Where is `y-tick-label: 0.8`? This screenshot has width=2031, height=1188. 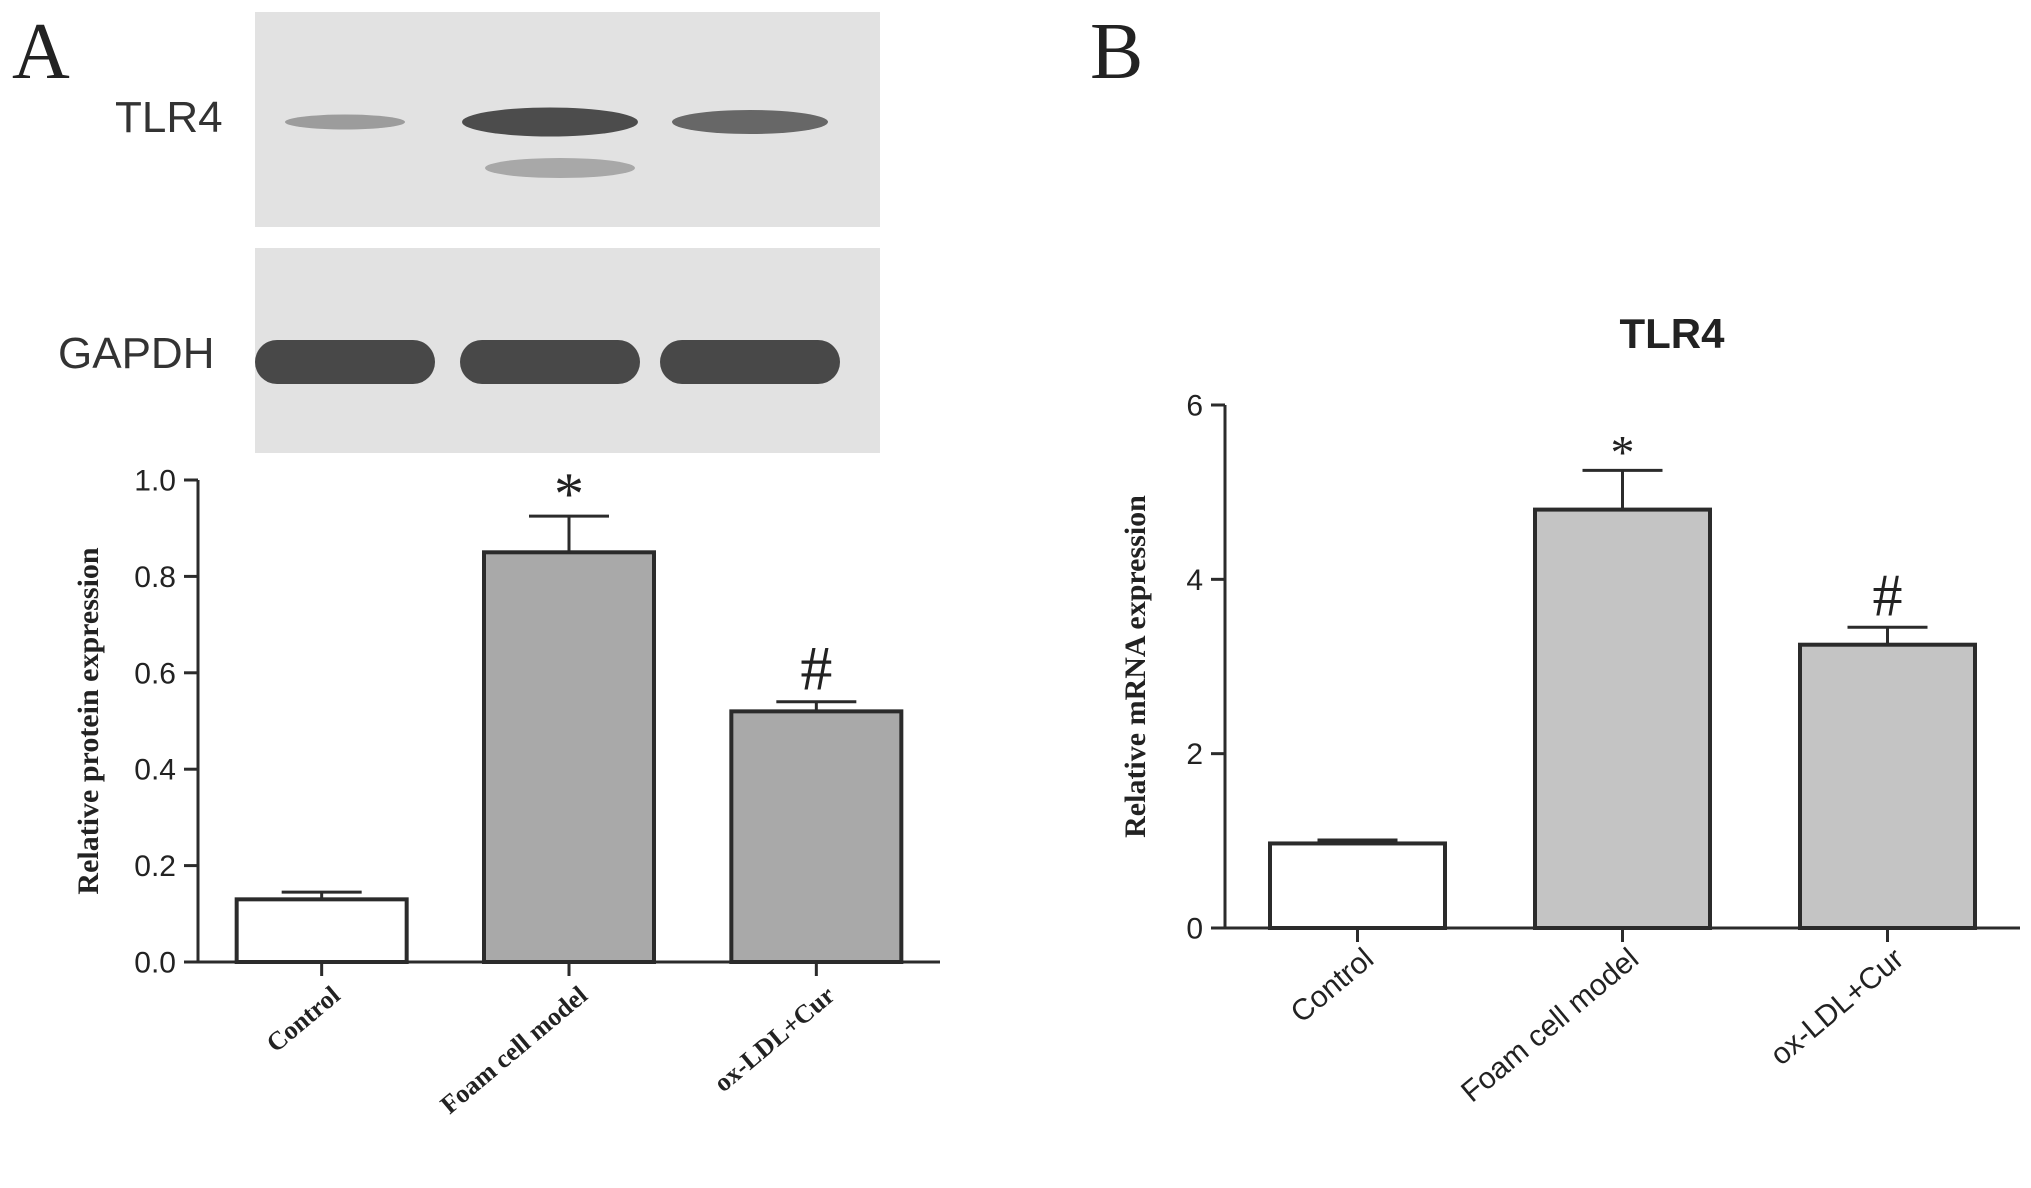
y-tick-label: 0.8 is located at coordinates (155, 577).